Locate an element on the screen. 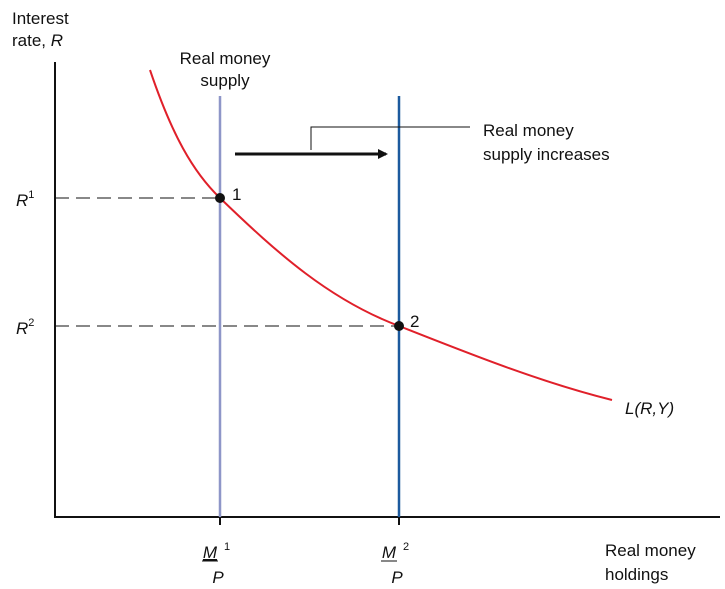 This screenshot has width=725, height=589. point-label: 1 is located at coordinates (236, 194).